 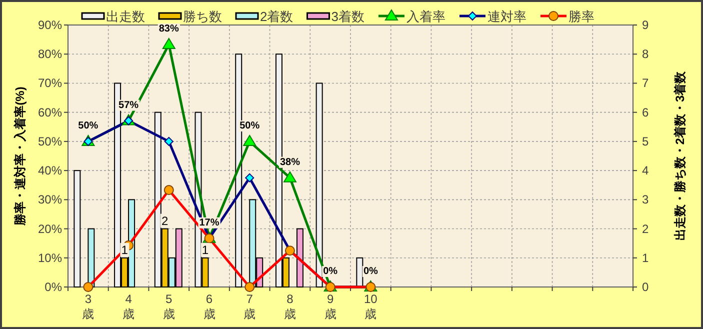 I want to click on y2-tick-label: 9, so click(x=645, y=25).